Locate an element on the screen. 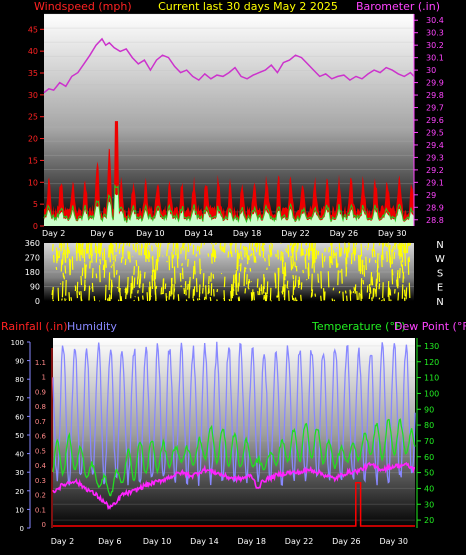 This screenshot has width=466, height=555. barometer-tick-label: 30.3 is located at coordinates (435, 33).